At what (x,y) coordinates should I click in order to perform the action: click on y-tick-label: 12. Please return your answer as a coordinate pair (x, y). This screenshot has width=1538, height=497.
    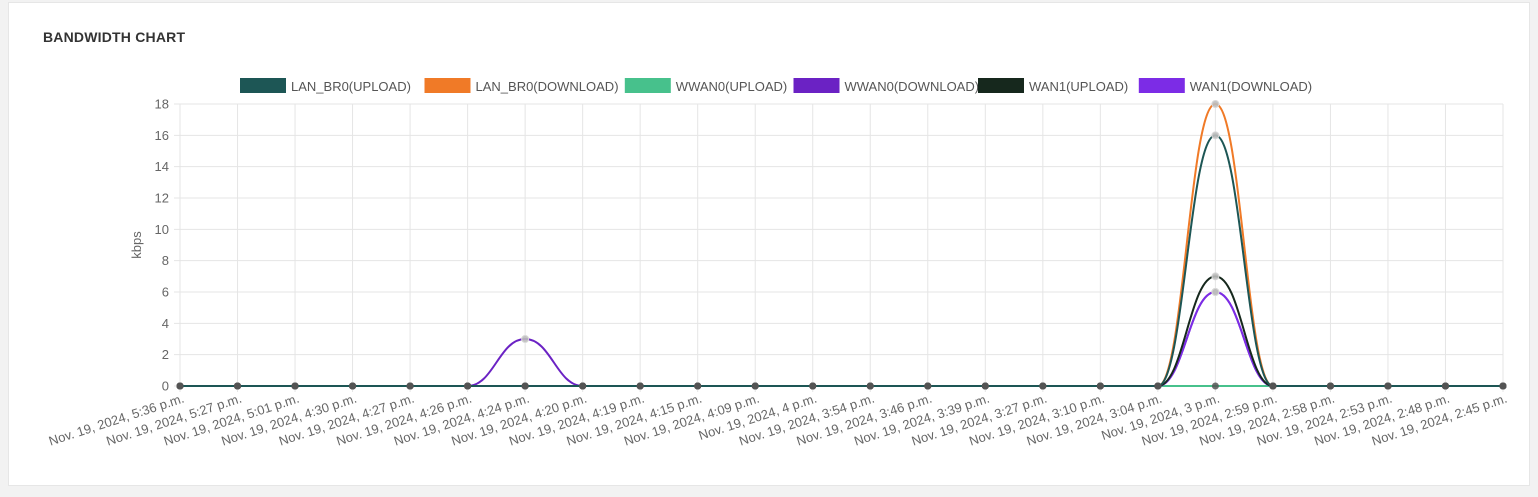
    Looking at the image, I should click on (162, 198).